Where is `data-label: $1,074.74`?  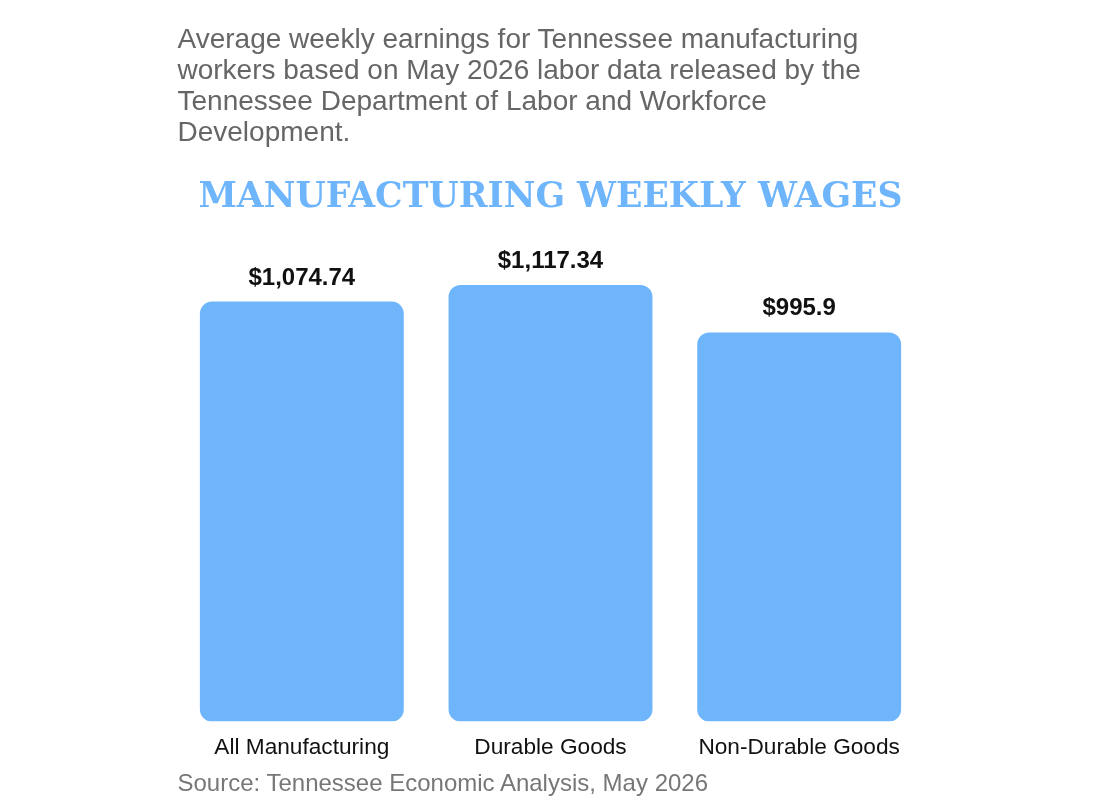 data-label: $1,074.74 is located at coordinates (302, 276).